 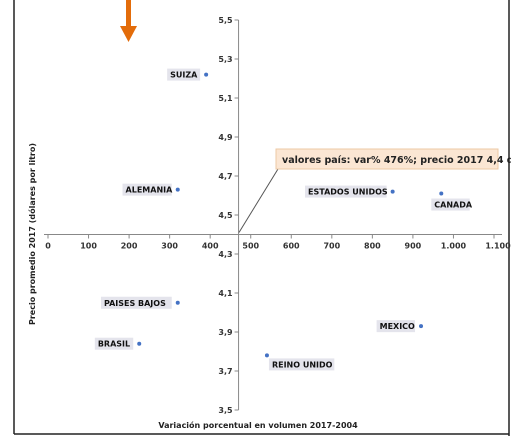 What do you see at coordinates (291, 246) in the screenshot?
I see `x-tick-label: 600` at bounding box center [291, 246].